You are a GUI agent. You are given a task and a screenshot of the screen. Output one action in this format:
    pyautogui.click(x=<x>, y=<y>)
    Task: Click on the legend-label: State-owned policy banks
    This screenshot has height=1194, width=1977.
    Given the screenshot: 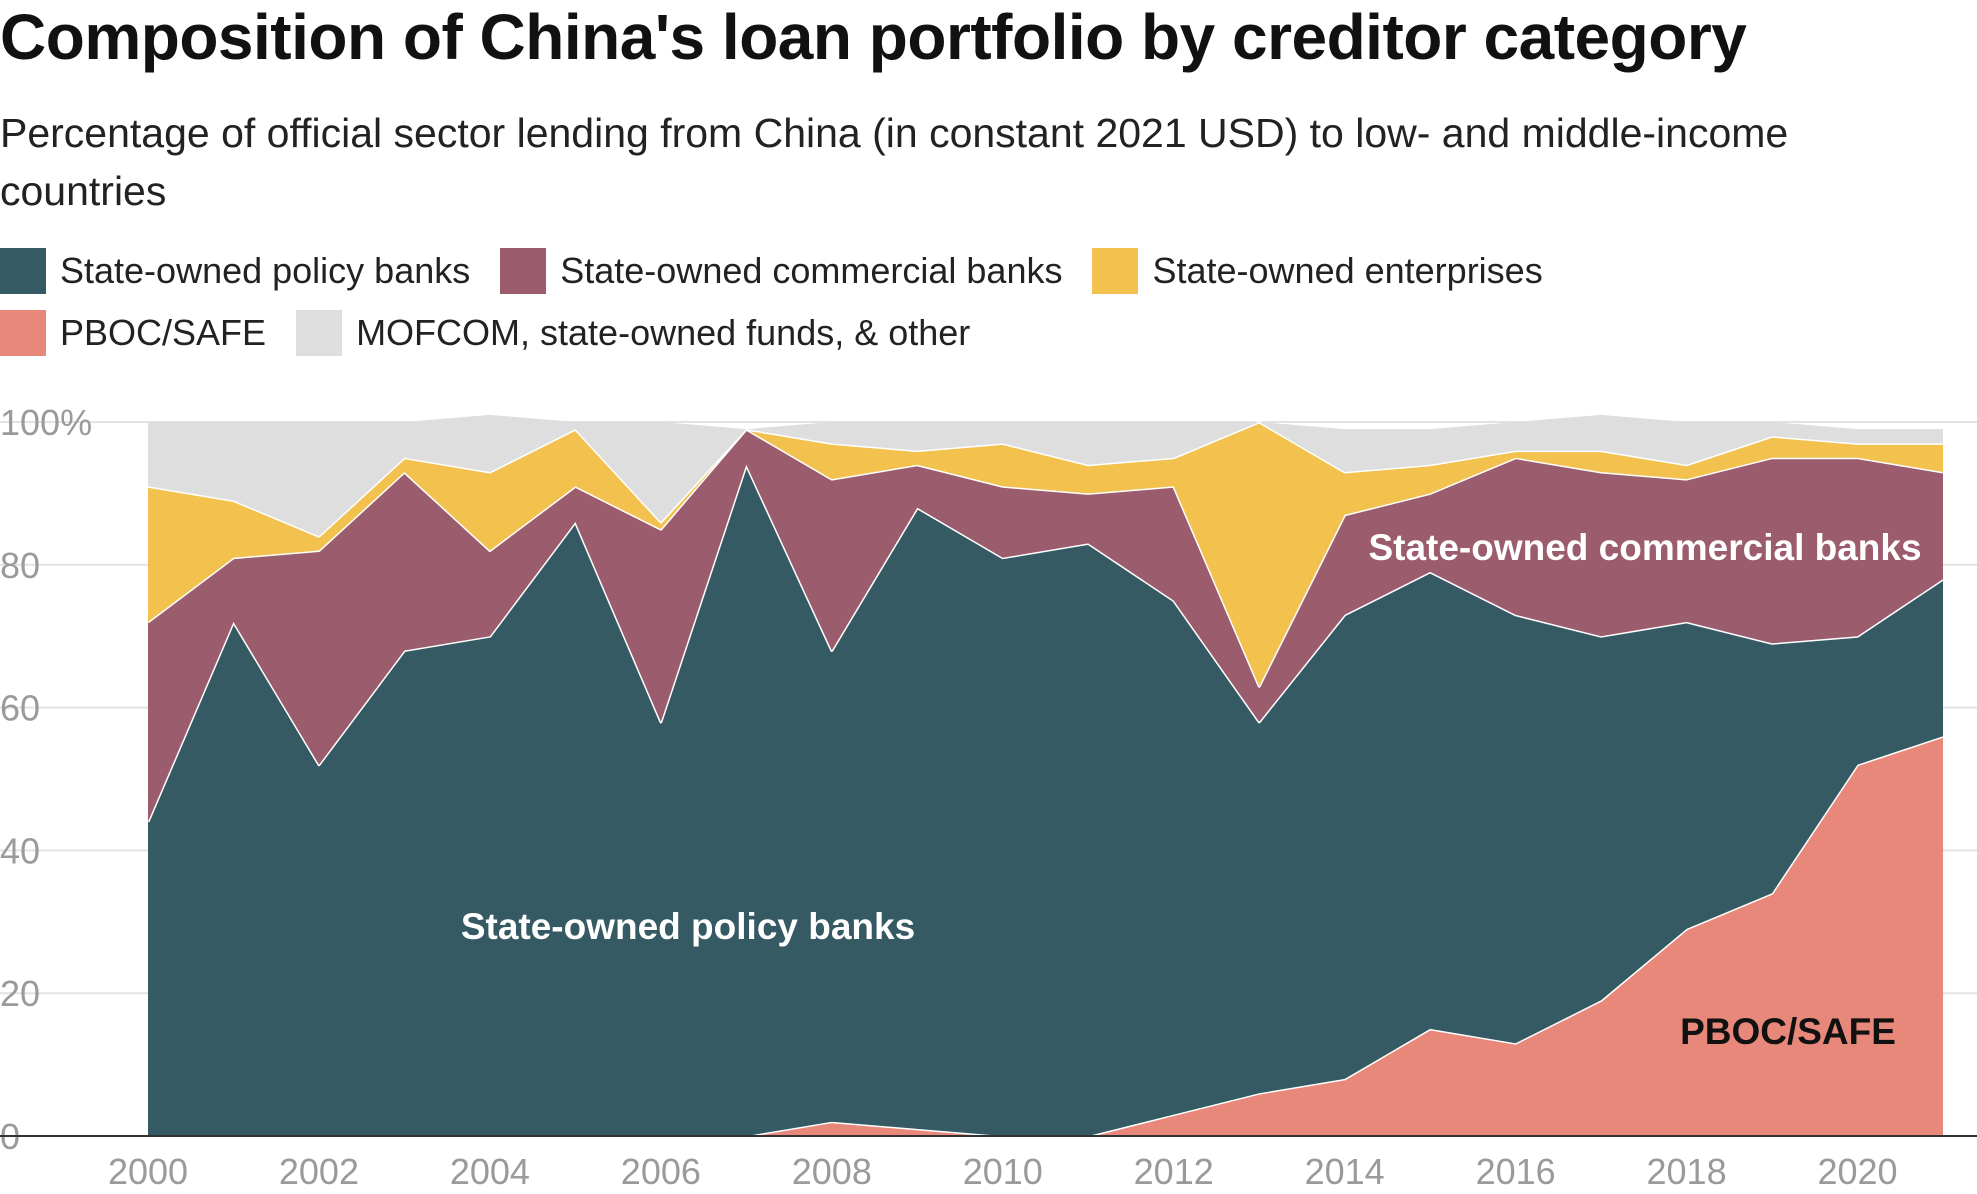 What is the action you would take?
    pyautogui.click(x=265, y=270)
    